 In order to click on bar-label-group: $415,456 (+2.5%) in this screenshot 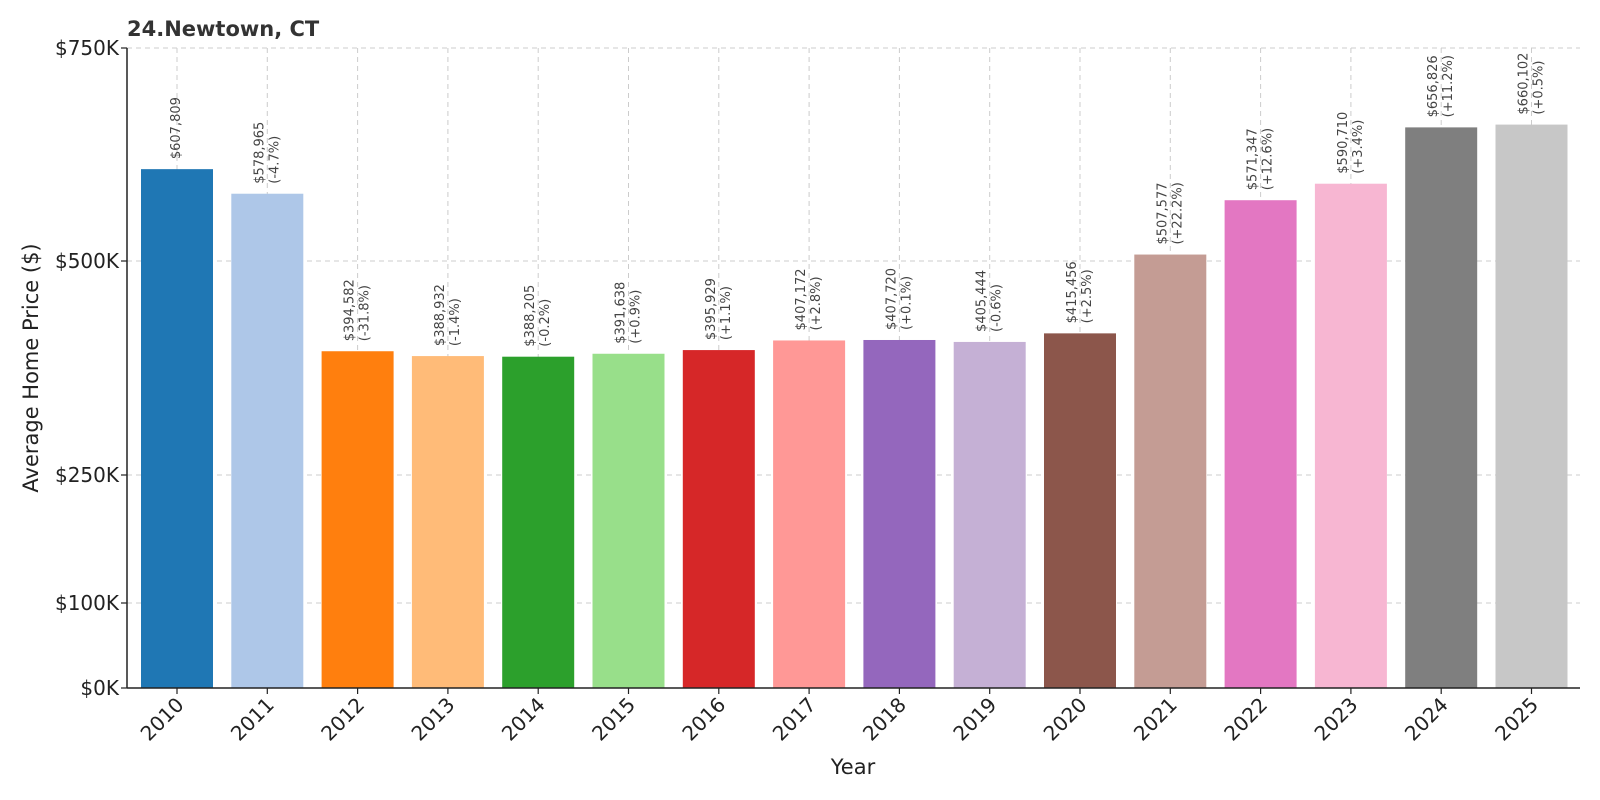, I will do `click(1080, 292)`.